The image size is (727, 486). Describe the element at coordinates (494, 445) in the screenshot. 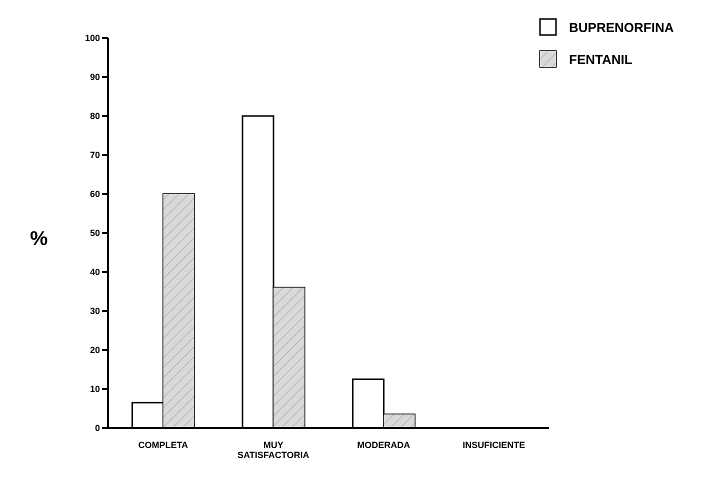

I see `x-tick-label: INSUFICIENTE` at that location.